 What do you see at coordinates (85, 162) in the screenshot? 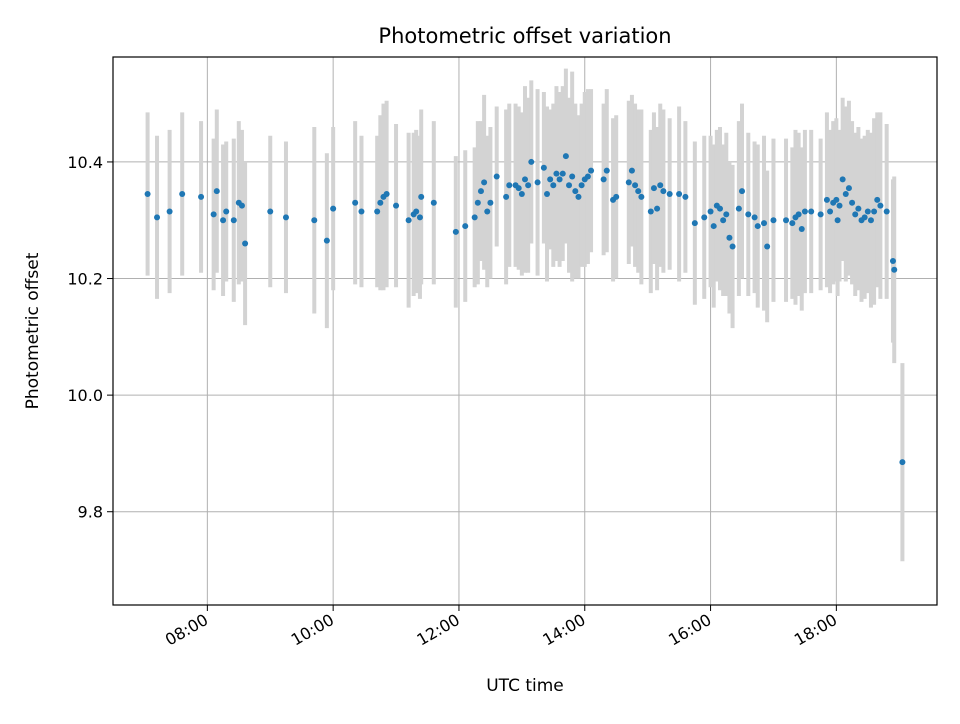
I see `y-tick-label: 10.4` at bounding box center [85, 162].